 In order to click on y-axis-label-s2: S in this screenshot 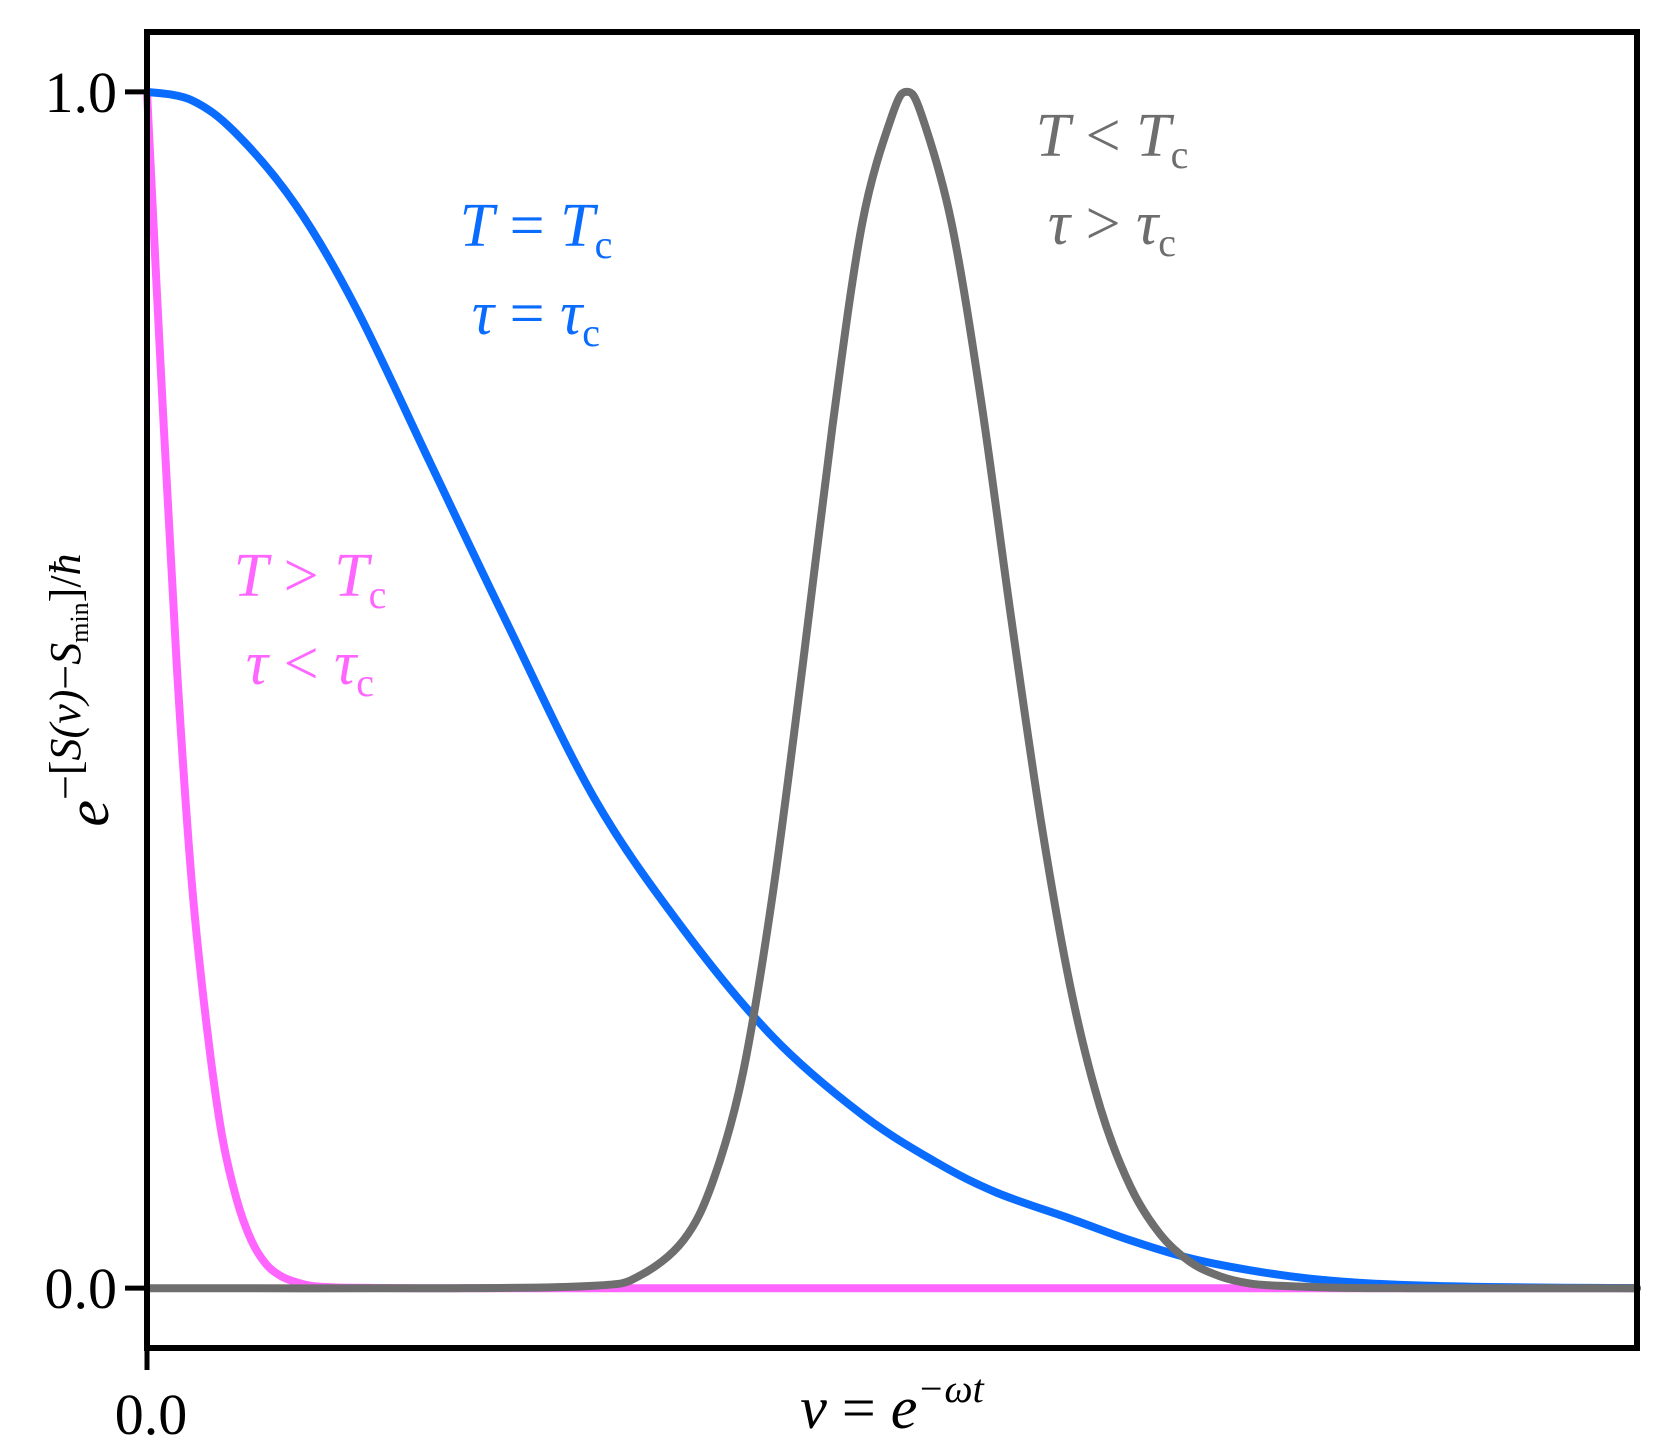, I will do `click(65, 654)`.